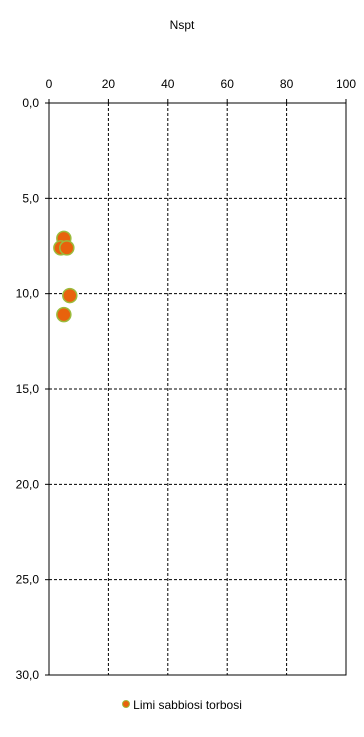  I want to click on y-tick-label: 25,0, so click(28, 580).